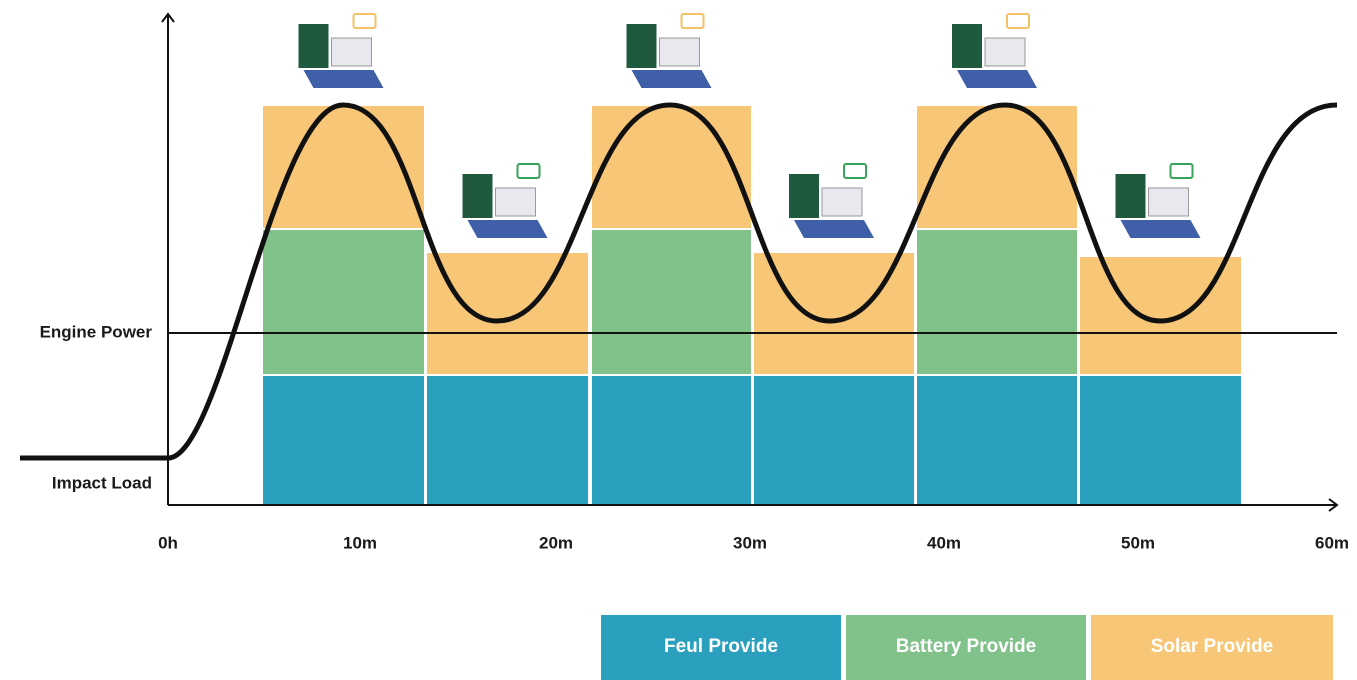  Describe the element at coordinates (102, 482) in the screenshot. I see `y-label: Impact Load` at that location.